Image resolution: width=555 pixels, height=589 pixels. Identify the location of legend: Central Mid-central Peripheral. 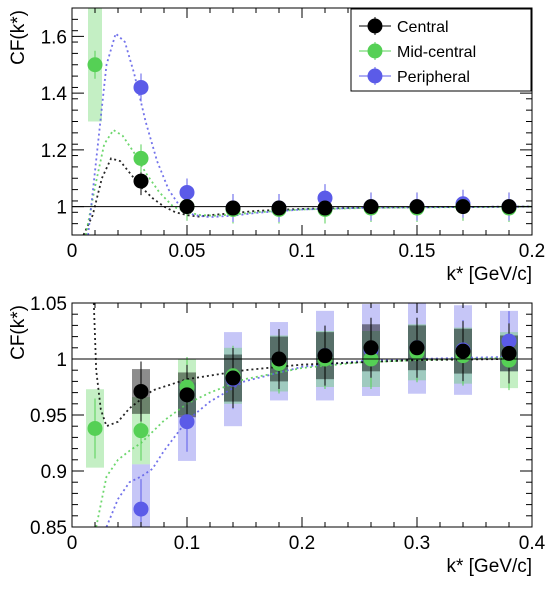
(441, 50).